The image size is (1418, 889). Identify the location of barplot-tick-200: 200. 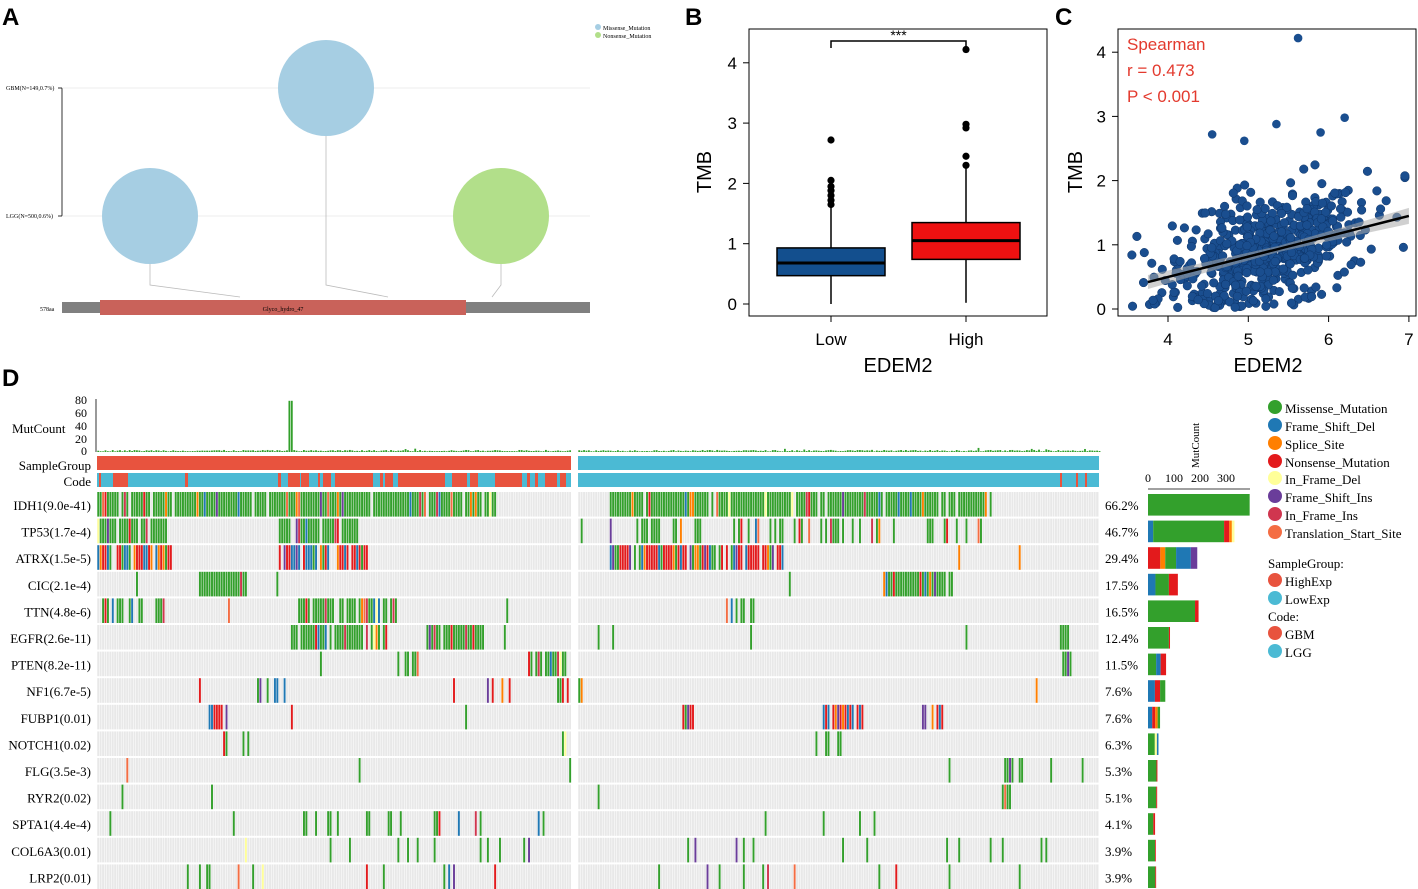
(1200, 478).